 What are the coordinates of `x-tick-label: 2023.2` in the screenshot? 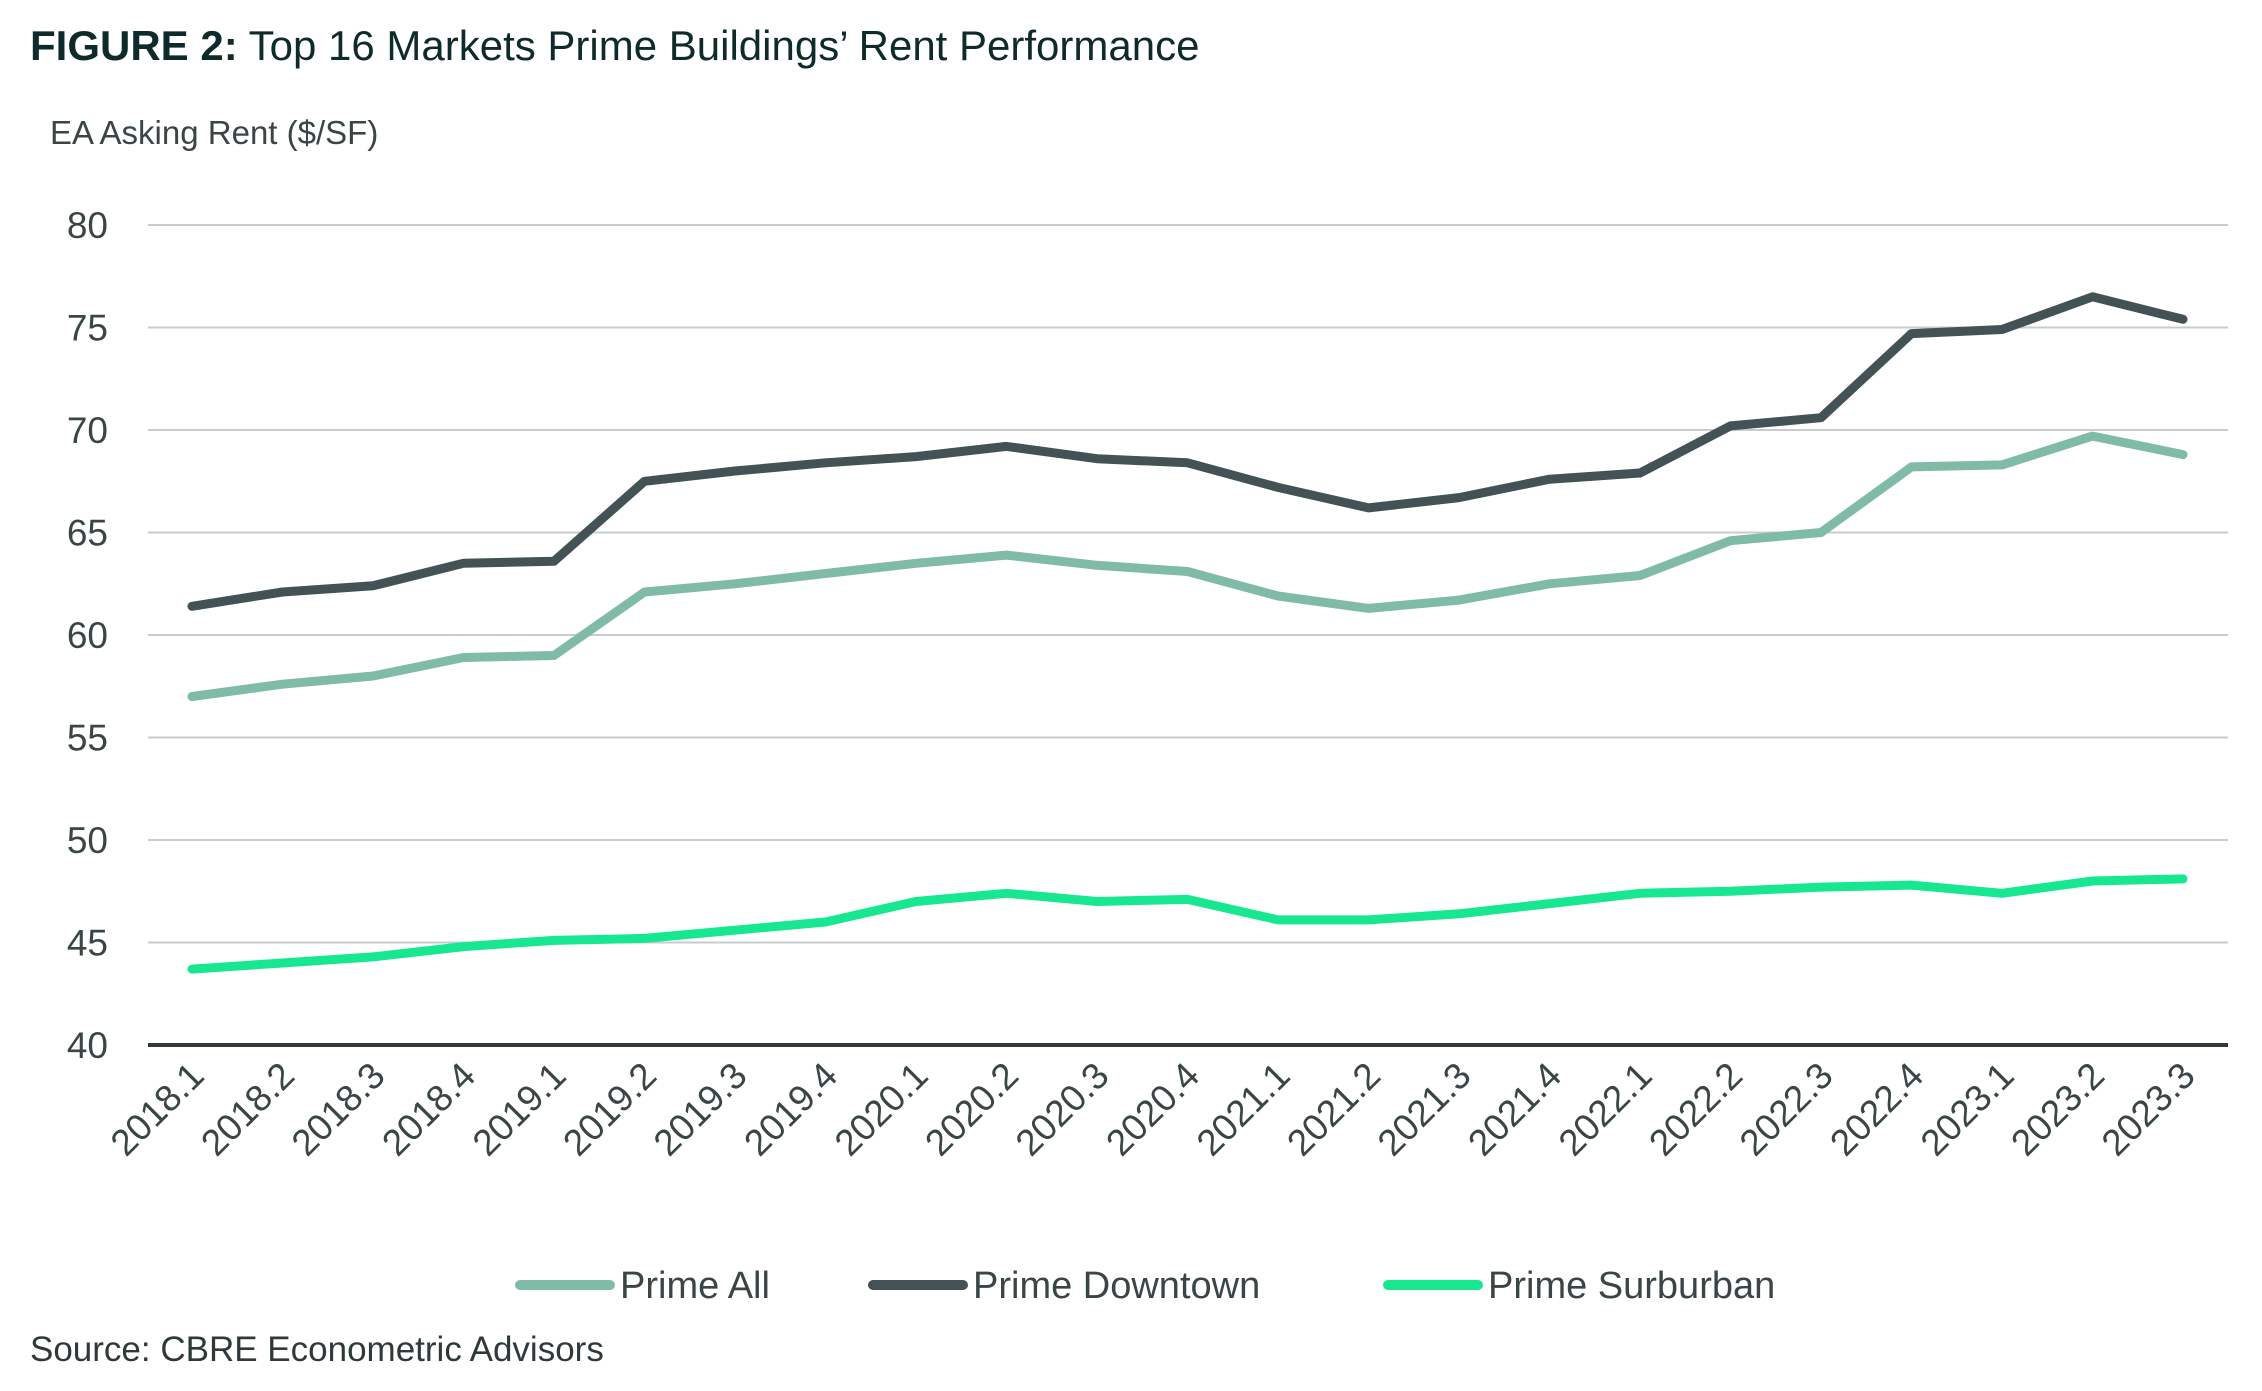 It's located at (2057, 1109).